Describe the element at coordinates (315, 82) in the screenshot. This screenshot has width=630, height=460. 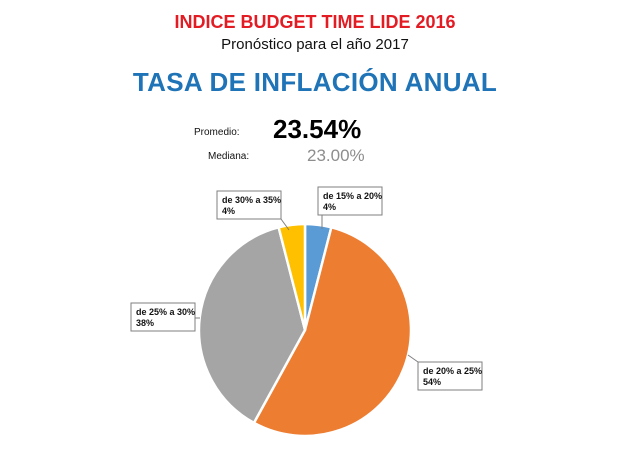
I see `chart-heading: TASA DE INFLACIÓN ANUAL` at that location.